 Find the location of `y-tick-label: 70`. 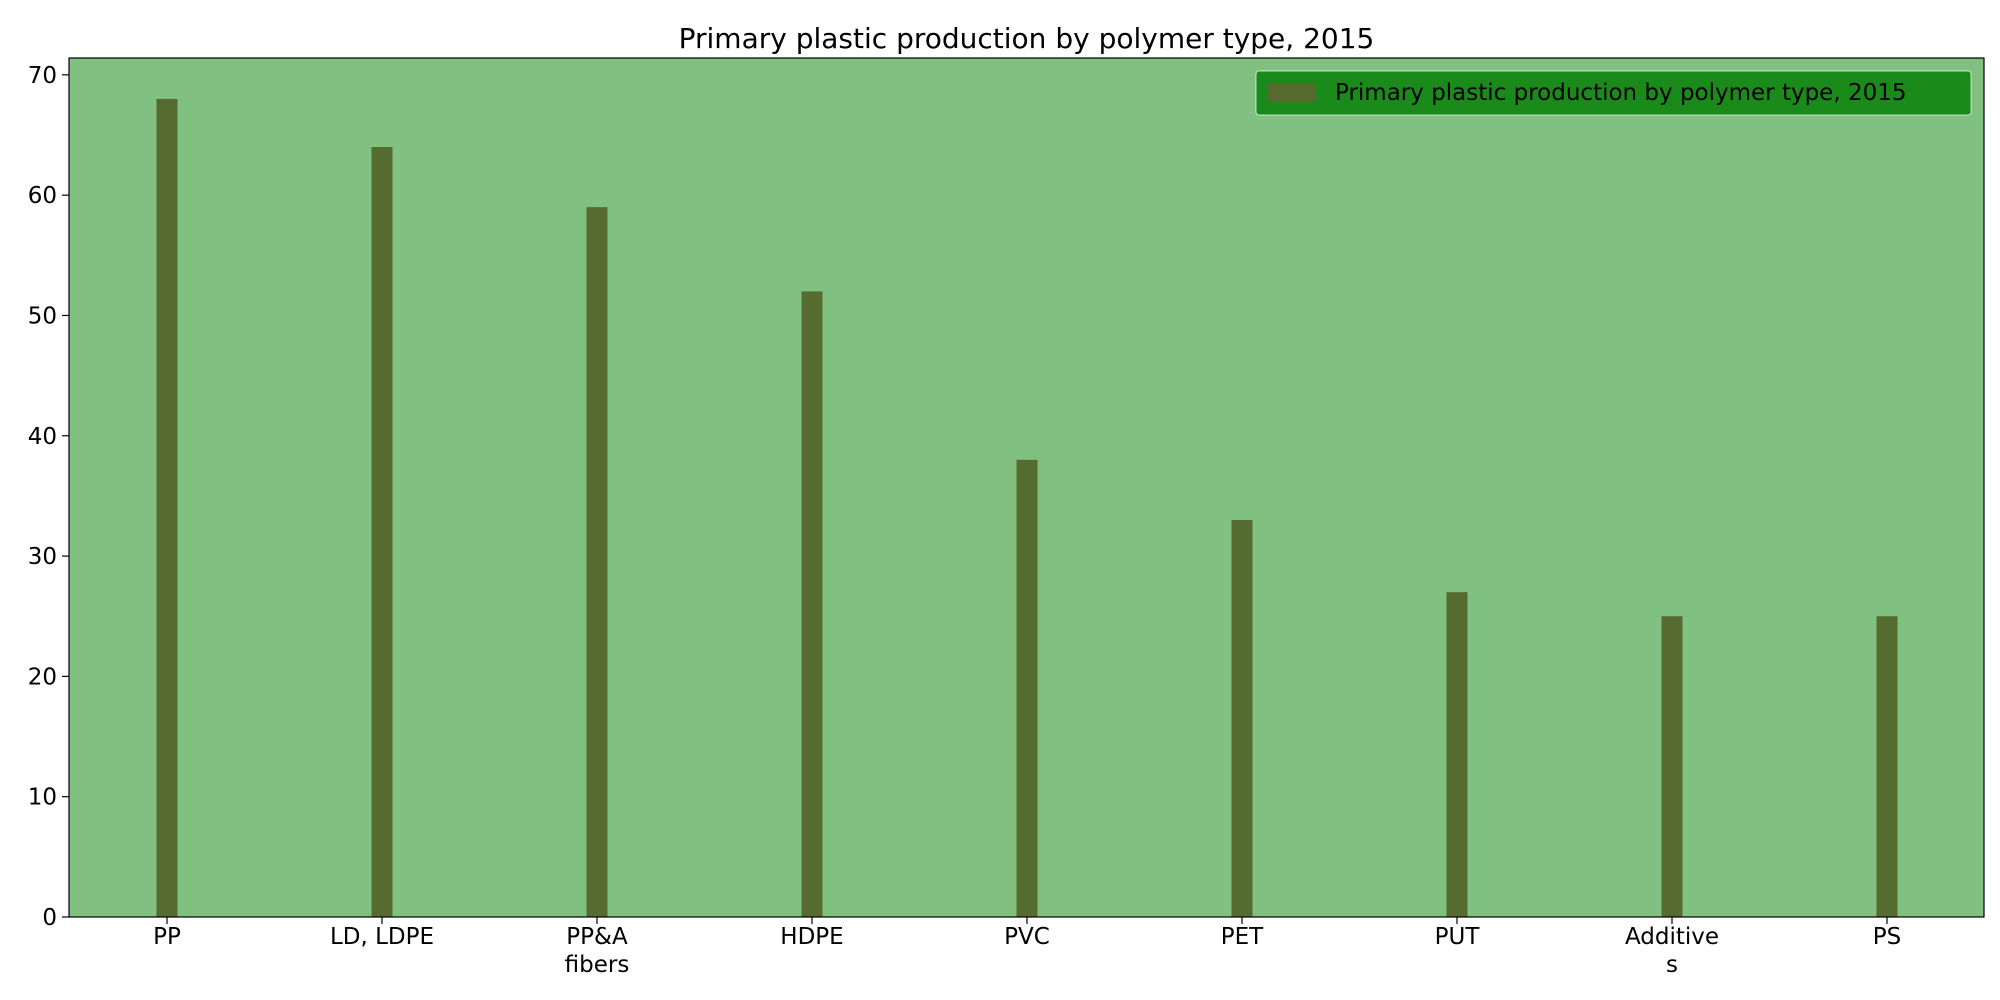

y-tick-label: 70 is located at coordinates (42, 76).